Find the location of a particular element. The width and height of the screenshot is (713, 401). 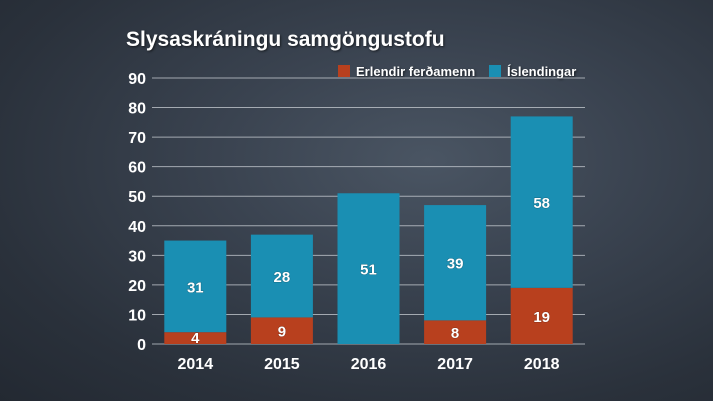

bar-data-label: 8 is located at coordinates (455, 333).